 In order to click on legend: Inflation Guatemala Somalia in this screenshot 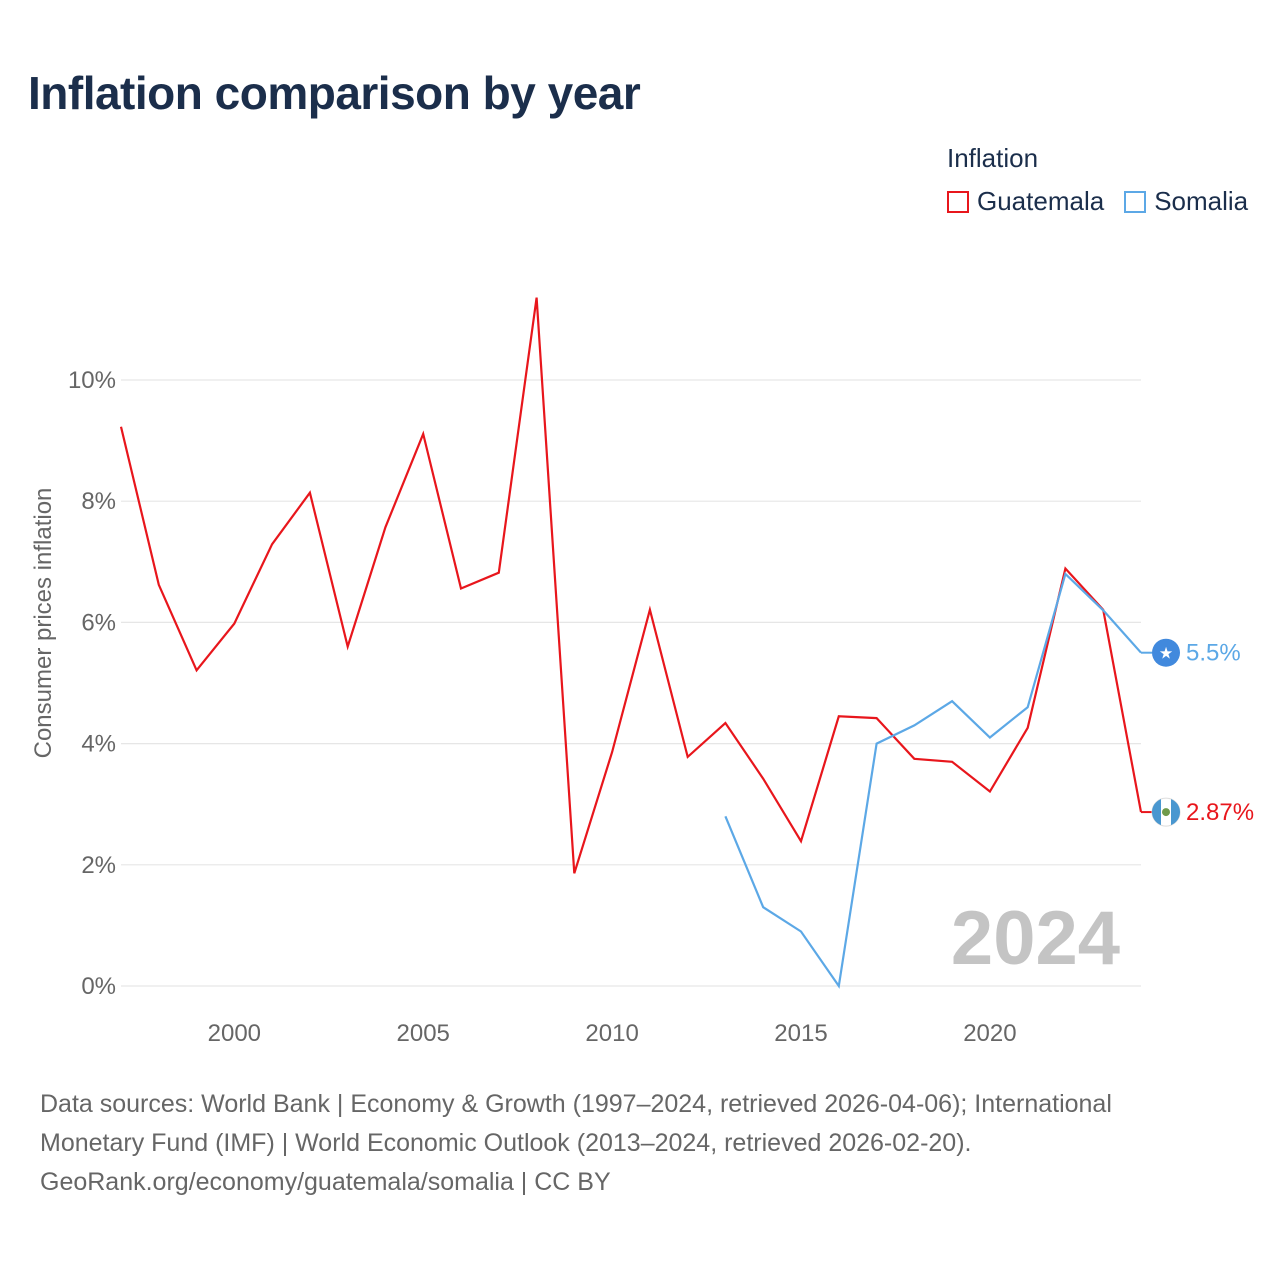, I will do `click(1107, 180)`.